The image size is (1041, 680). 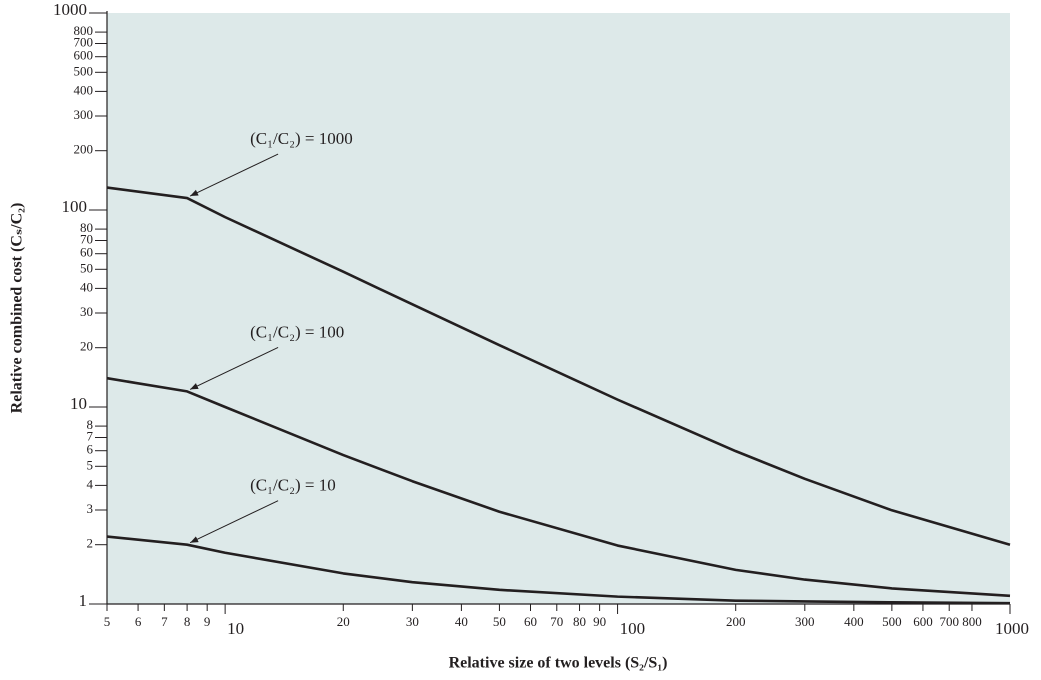 What do you see at coordinates (558, 570) in the screenshot?
I see `line` at bounding box center [558, 570].